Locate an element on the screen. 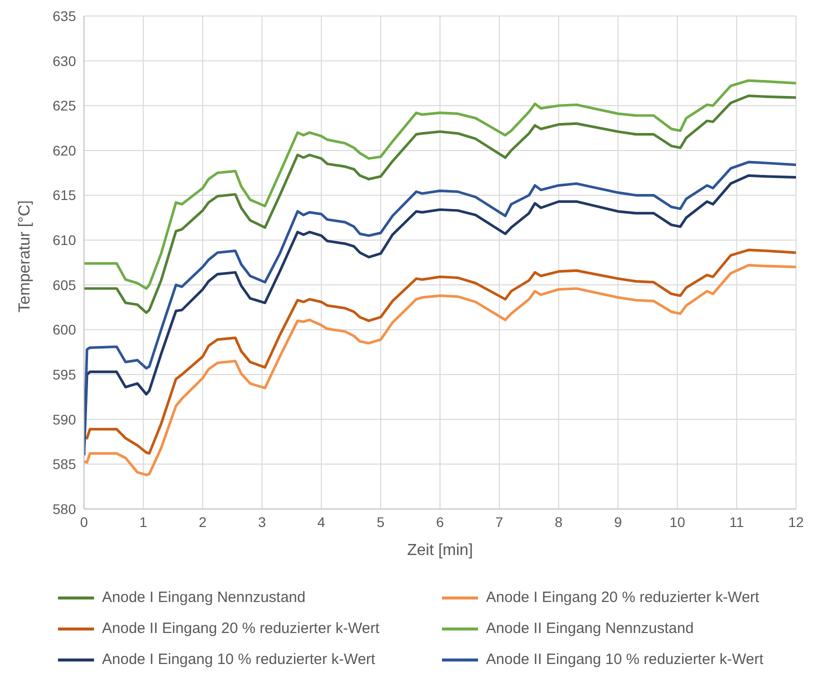 This screenshot has height=675, width=813. y-tick-label: 615 is located at coordinates (64, 195).